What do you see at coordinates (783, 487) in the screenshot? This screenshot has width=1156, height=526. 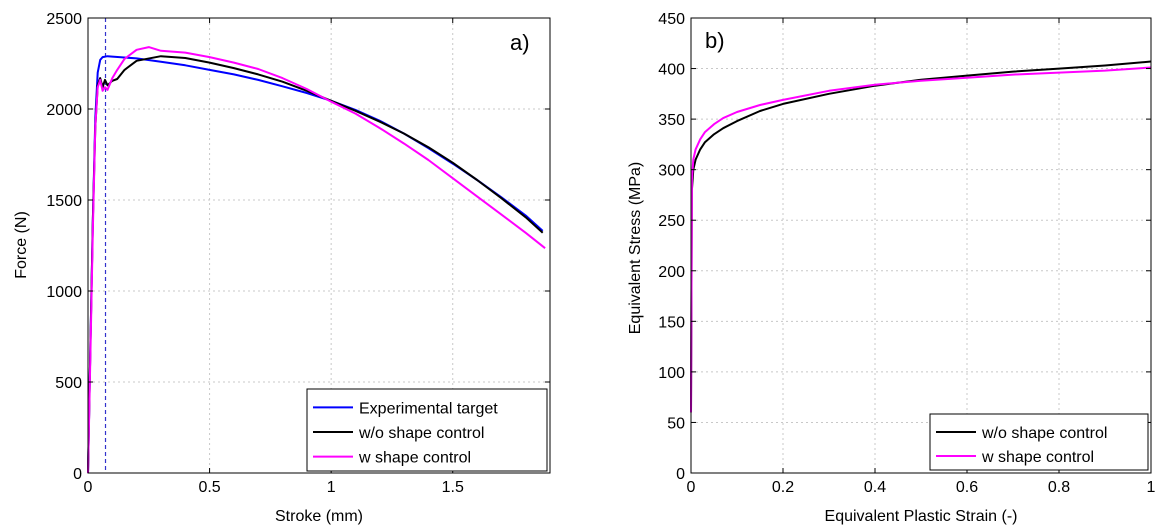 I see `x-tick-label: 0.2` at bounding box center [783, 487].